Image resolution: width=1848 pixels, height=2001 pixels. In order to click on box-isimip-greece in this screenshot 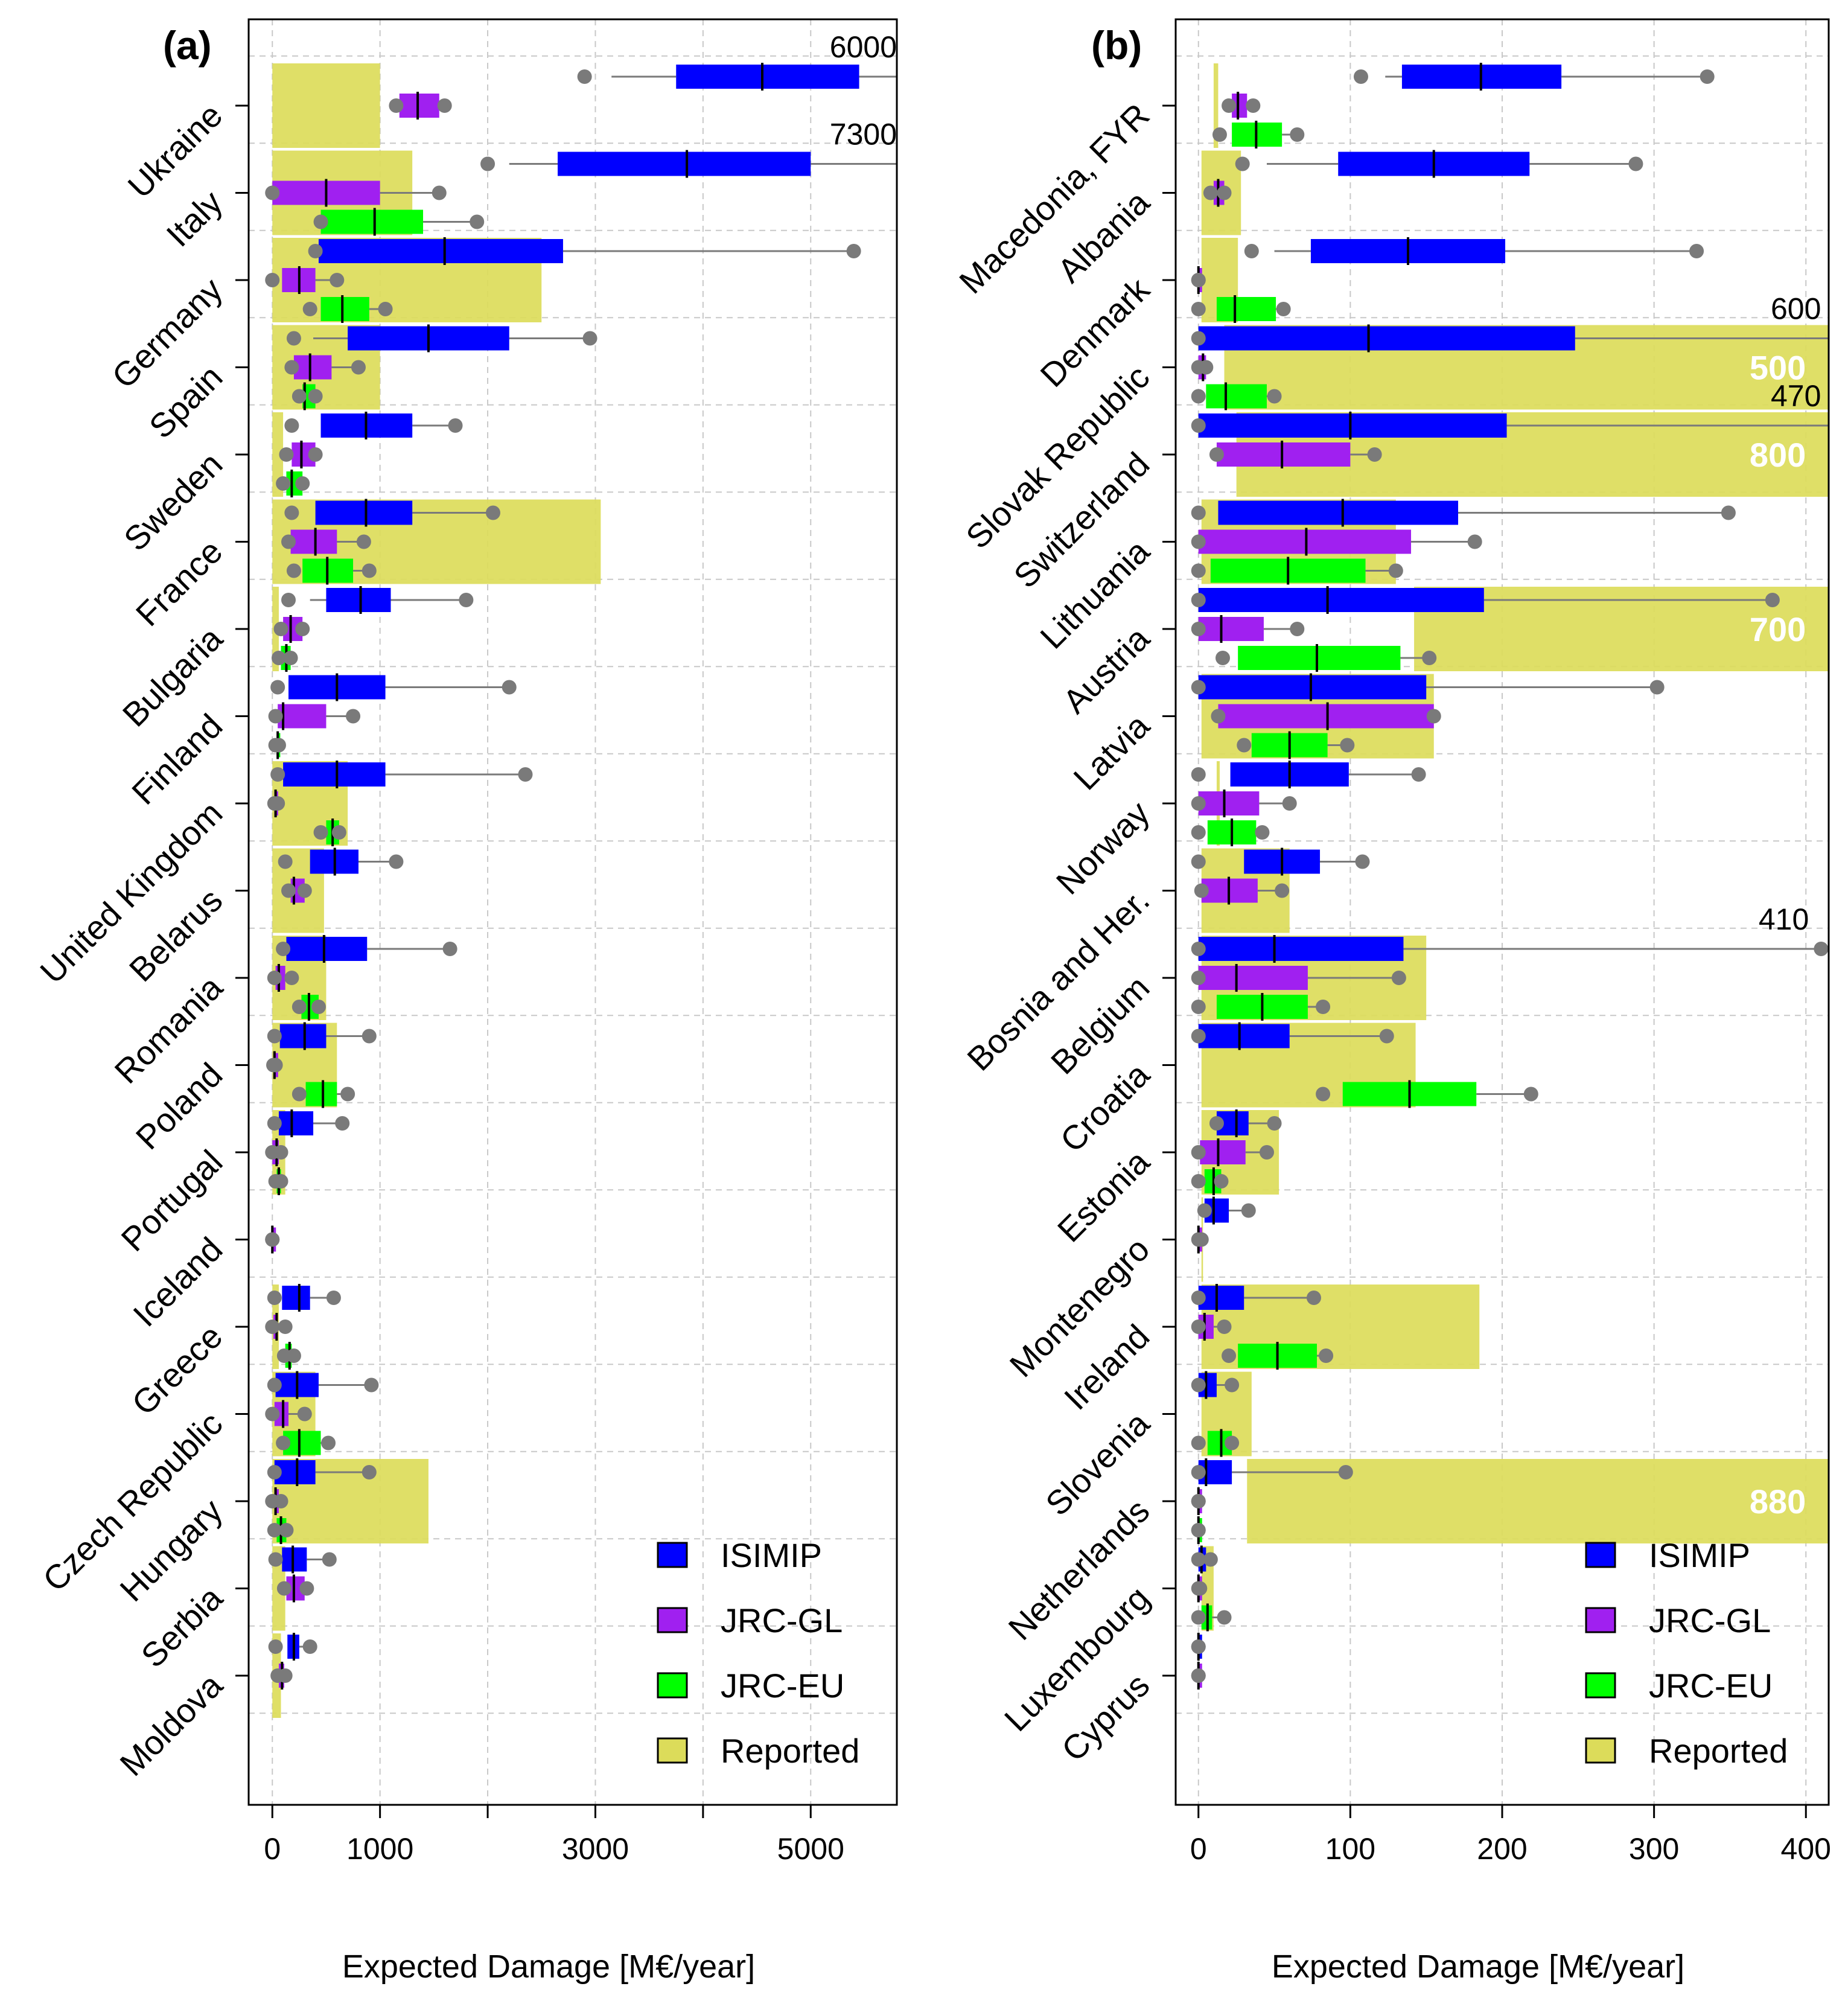, I will do `click(296, 1298)`.